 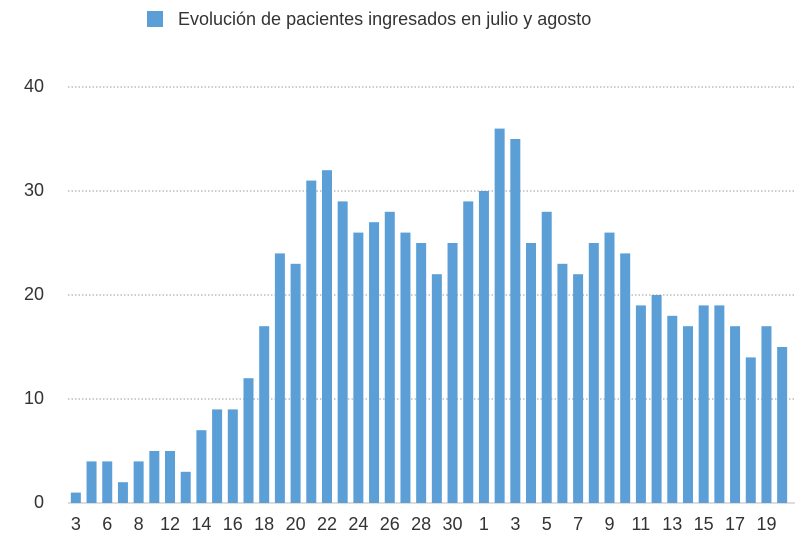 I want to click on x-tick-label: 24, so click(x=358, y=524).